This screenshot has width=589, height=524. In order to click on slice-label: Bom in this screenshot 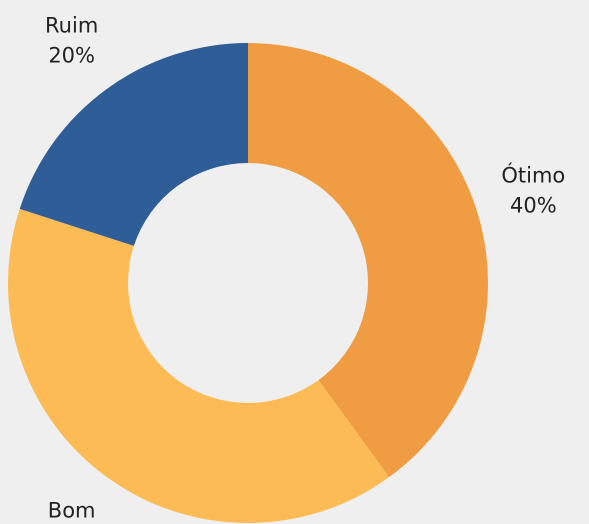, I will do `click(72, 511)`.